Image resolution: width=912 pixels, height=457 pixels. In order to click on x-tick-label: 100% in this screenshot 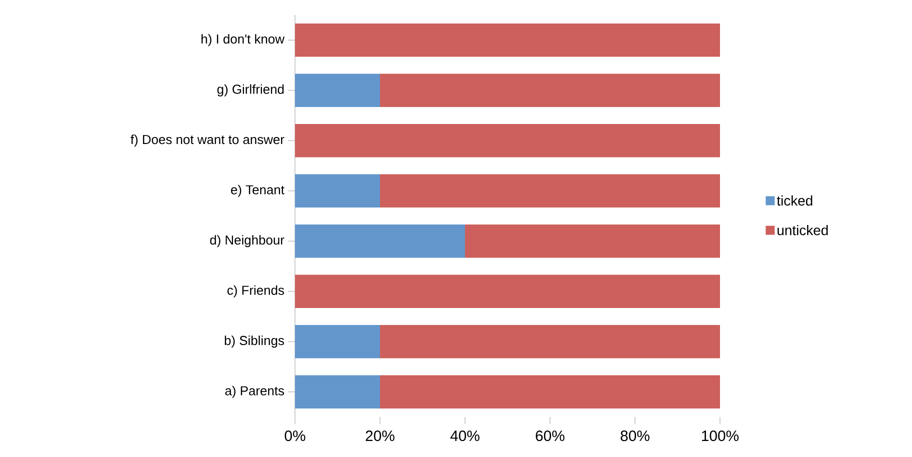, I will do `click(720, 436)`.